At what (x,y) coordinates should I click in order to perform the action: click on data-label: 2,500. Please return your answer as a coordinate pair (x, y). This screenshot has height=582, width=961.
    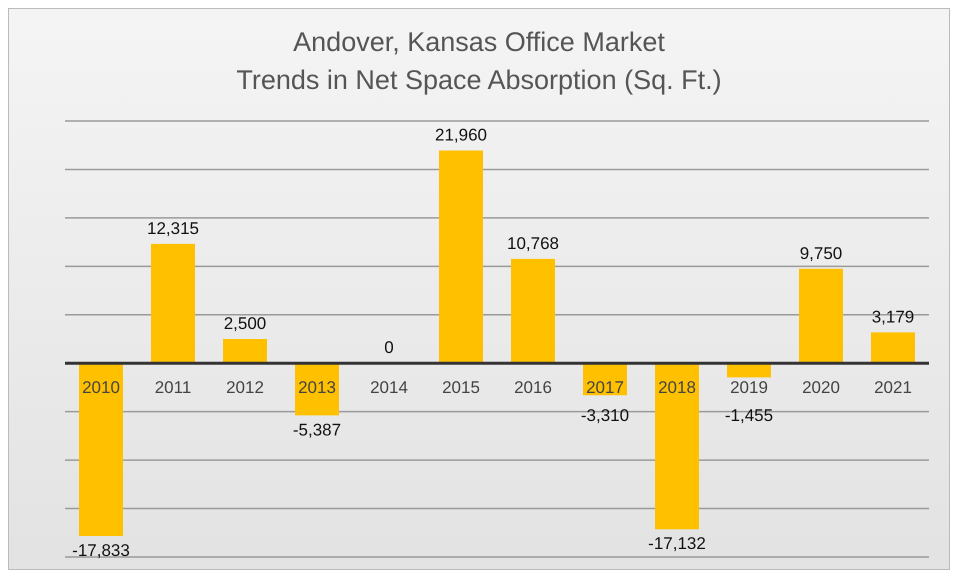
    Looking at the image, I should click on (245, 323).